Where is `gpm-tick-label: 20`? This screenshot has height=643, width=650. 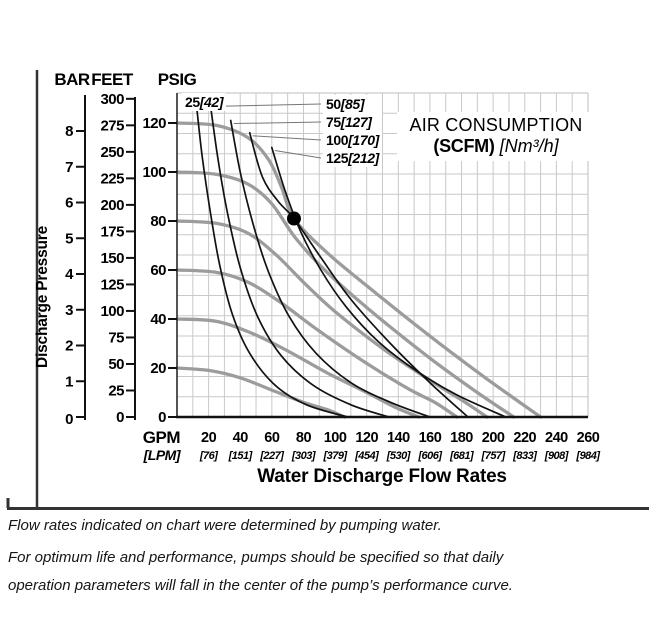
gpm-tick-label: 20 is located at coordinates (209, 438).